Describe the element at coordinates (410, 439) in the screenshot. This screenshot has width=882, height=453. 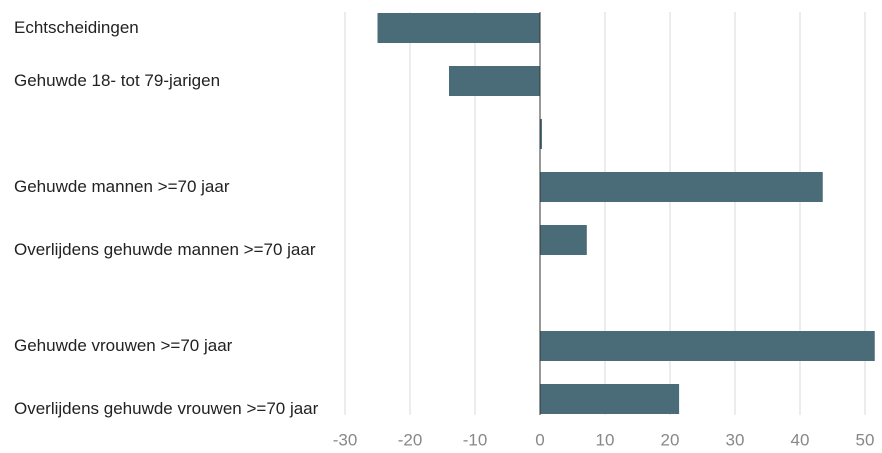
I see `x-tick-label: -20` at that location.